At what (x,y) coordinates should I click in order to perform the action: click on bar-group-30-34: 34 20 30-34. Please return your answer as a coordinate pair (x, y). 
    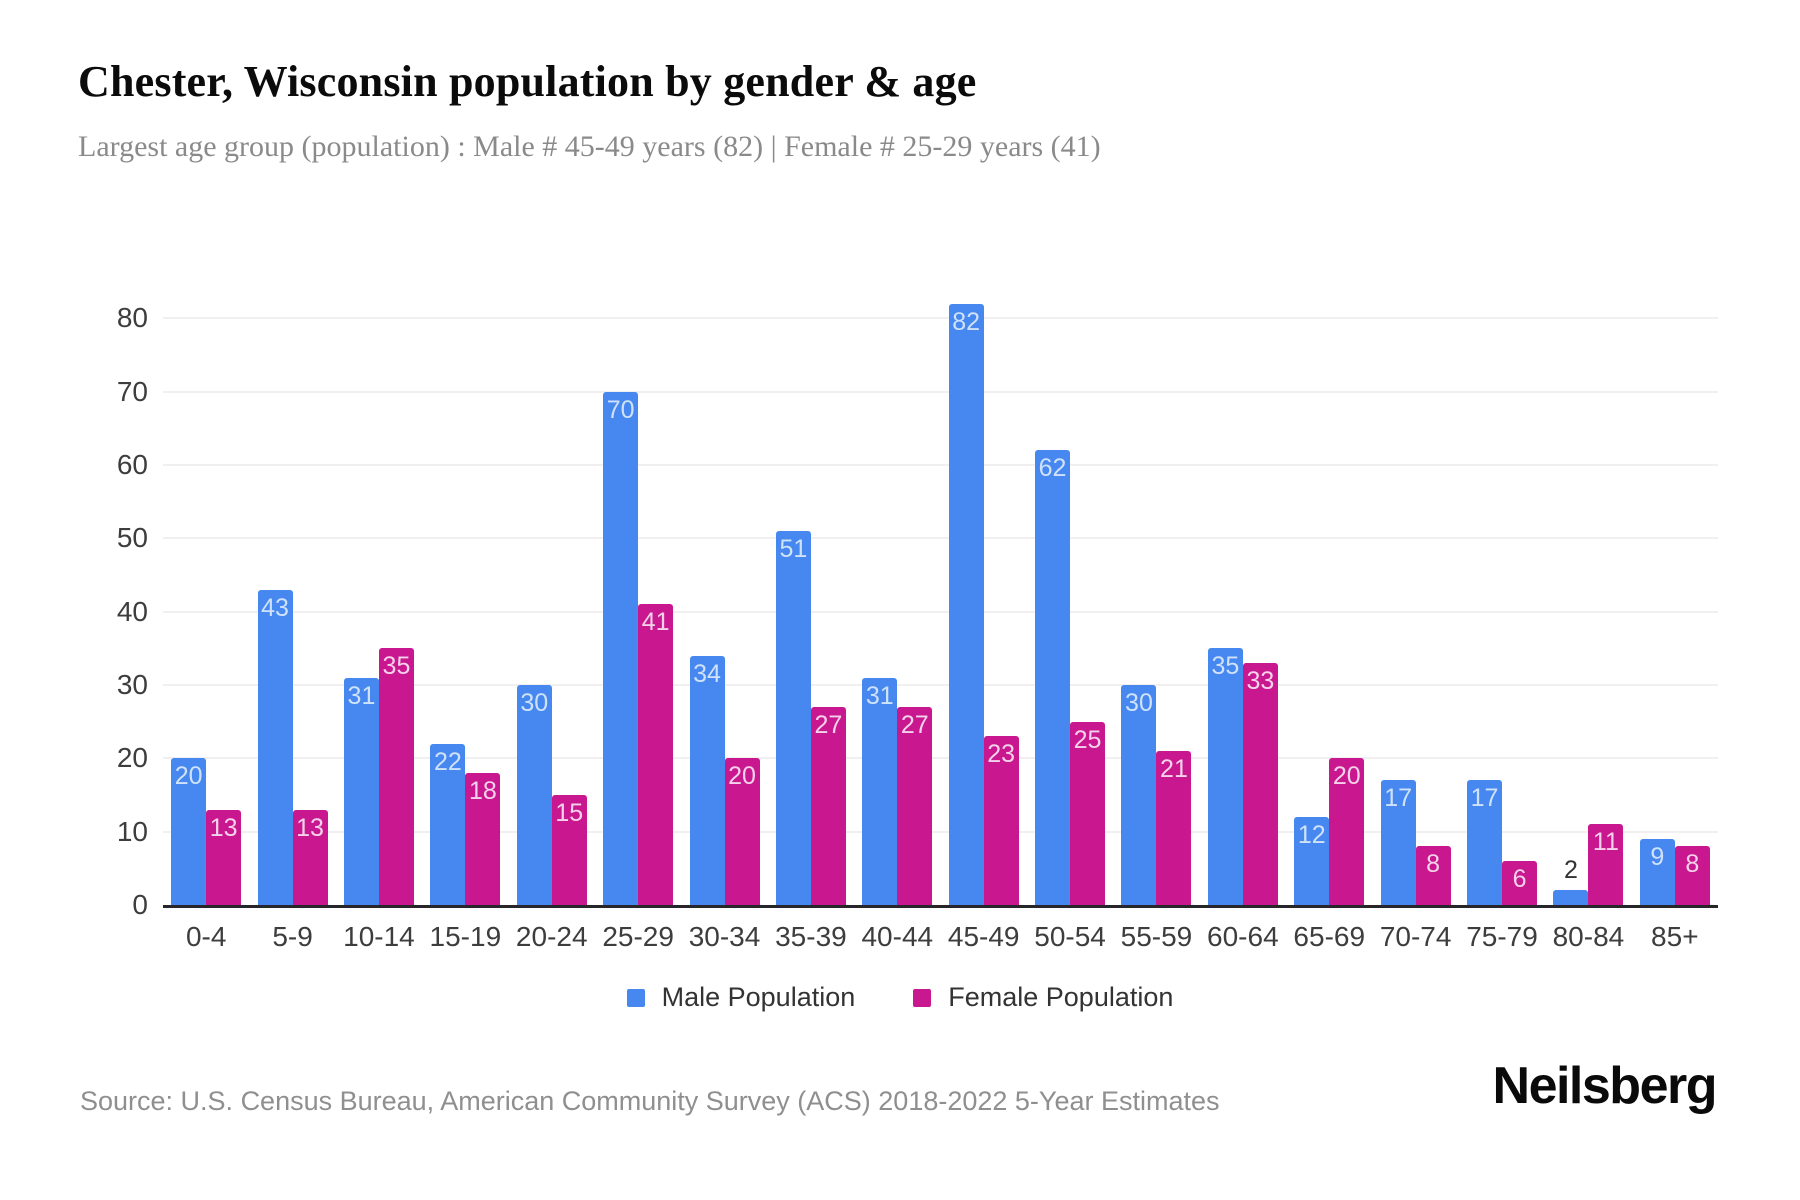
    Looking at the image, I should click on (724, 598).